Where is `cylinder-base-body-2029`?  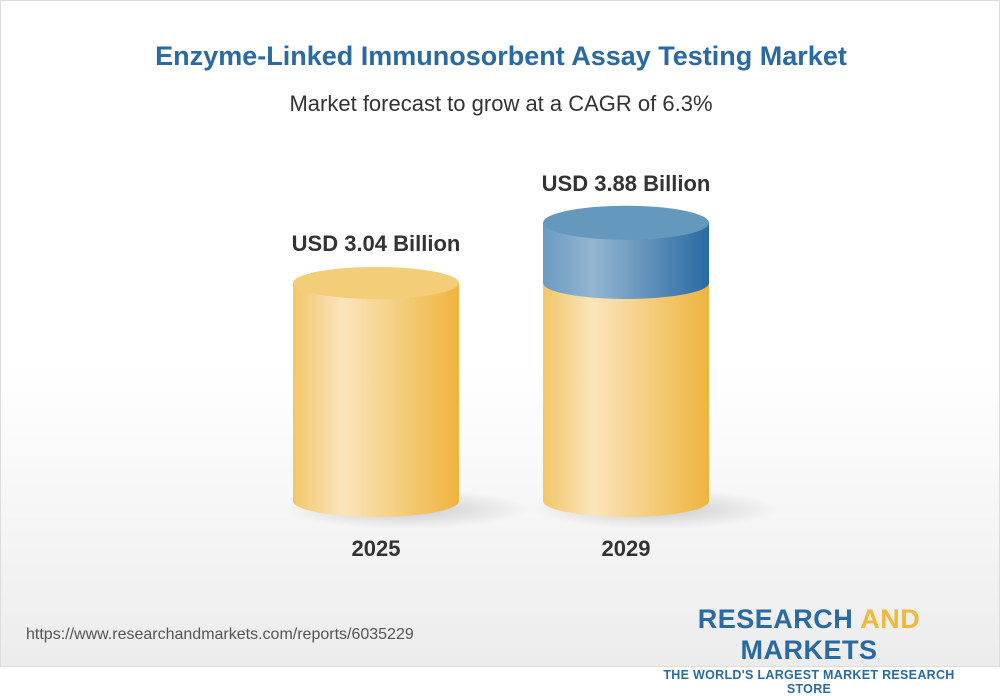
cylinder-base-body-2029 is located at coordinates (626, 400).